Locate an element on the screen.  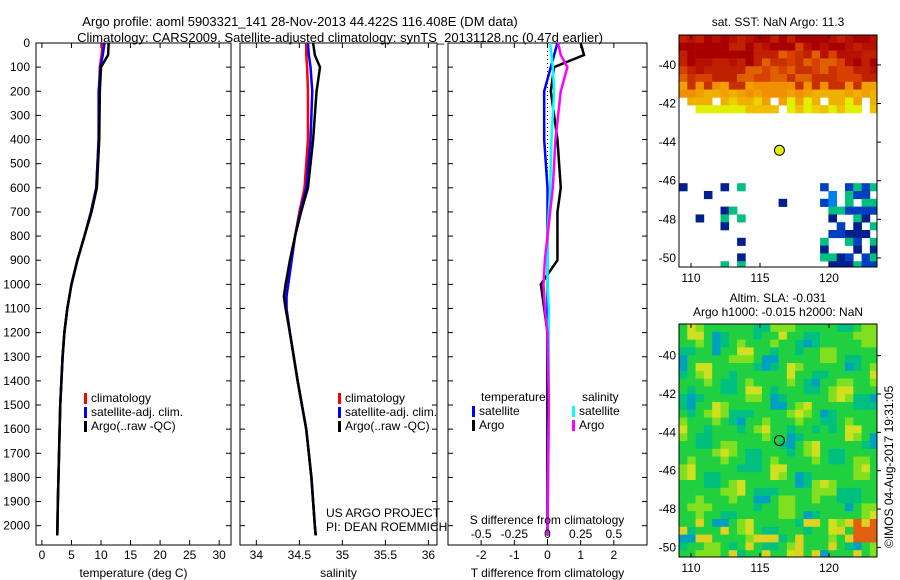
lat-tick-label: -44 is located at coordinates (668, 432).